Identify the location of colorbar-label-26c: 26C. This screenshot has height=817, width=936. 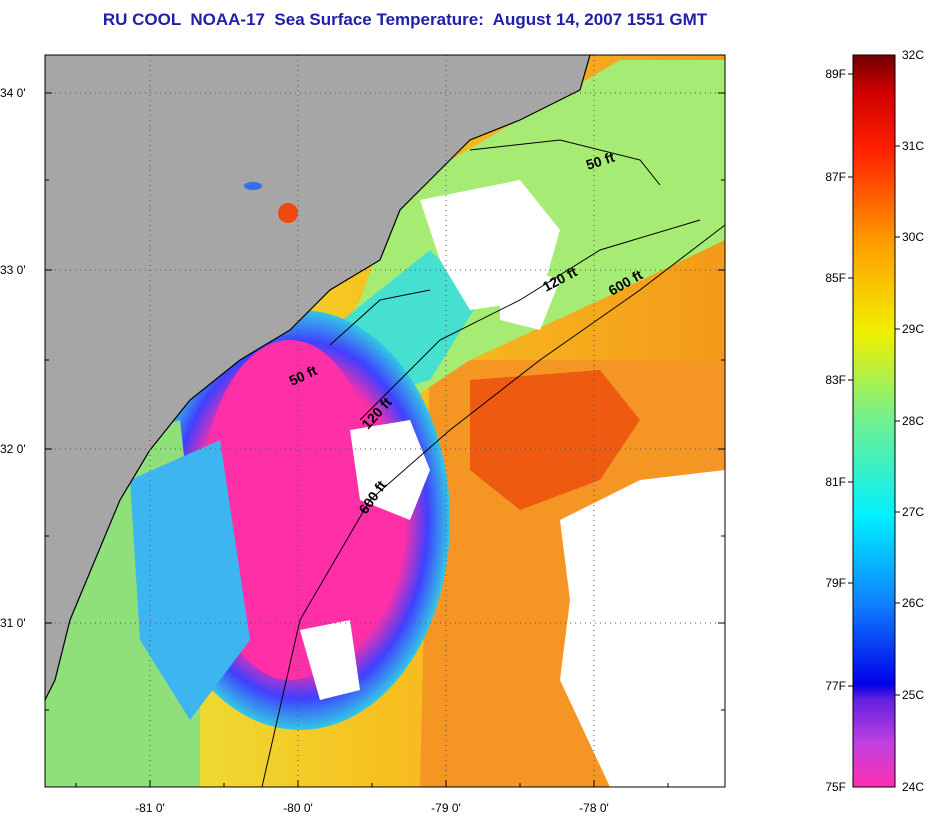
(913, 603).